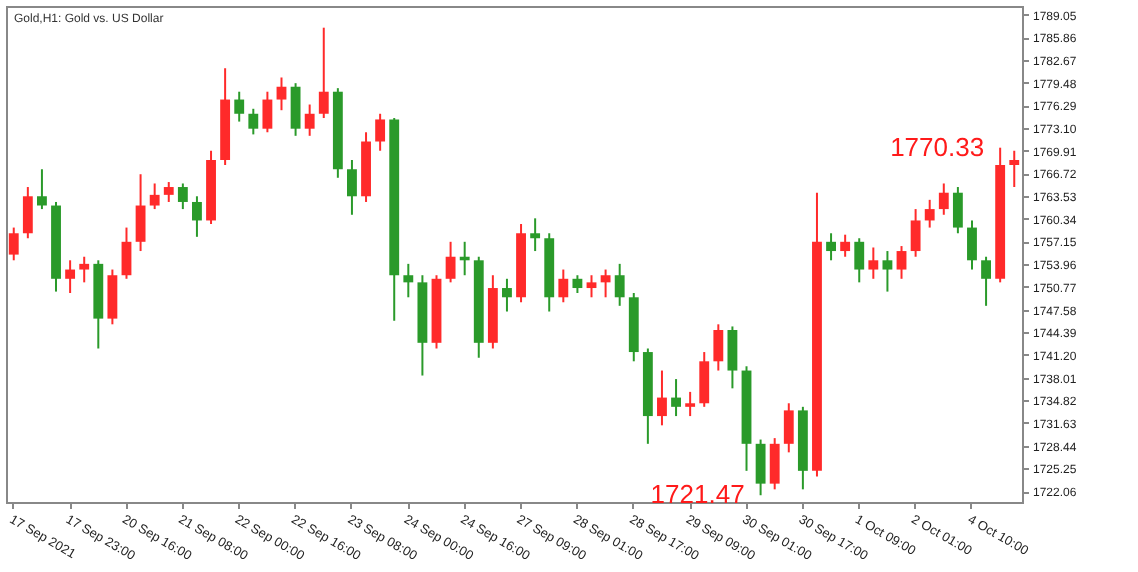 The width and height of the screenshot is (1138, 572). Describe the element at coordinates (937, 146) in the screenshot. I see `annotation: 1770.33` at that location.